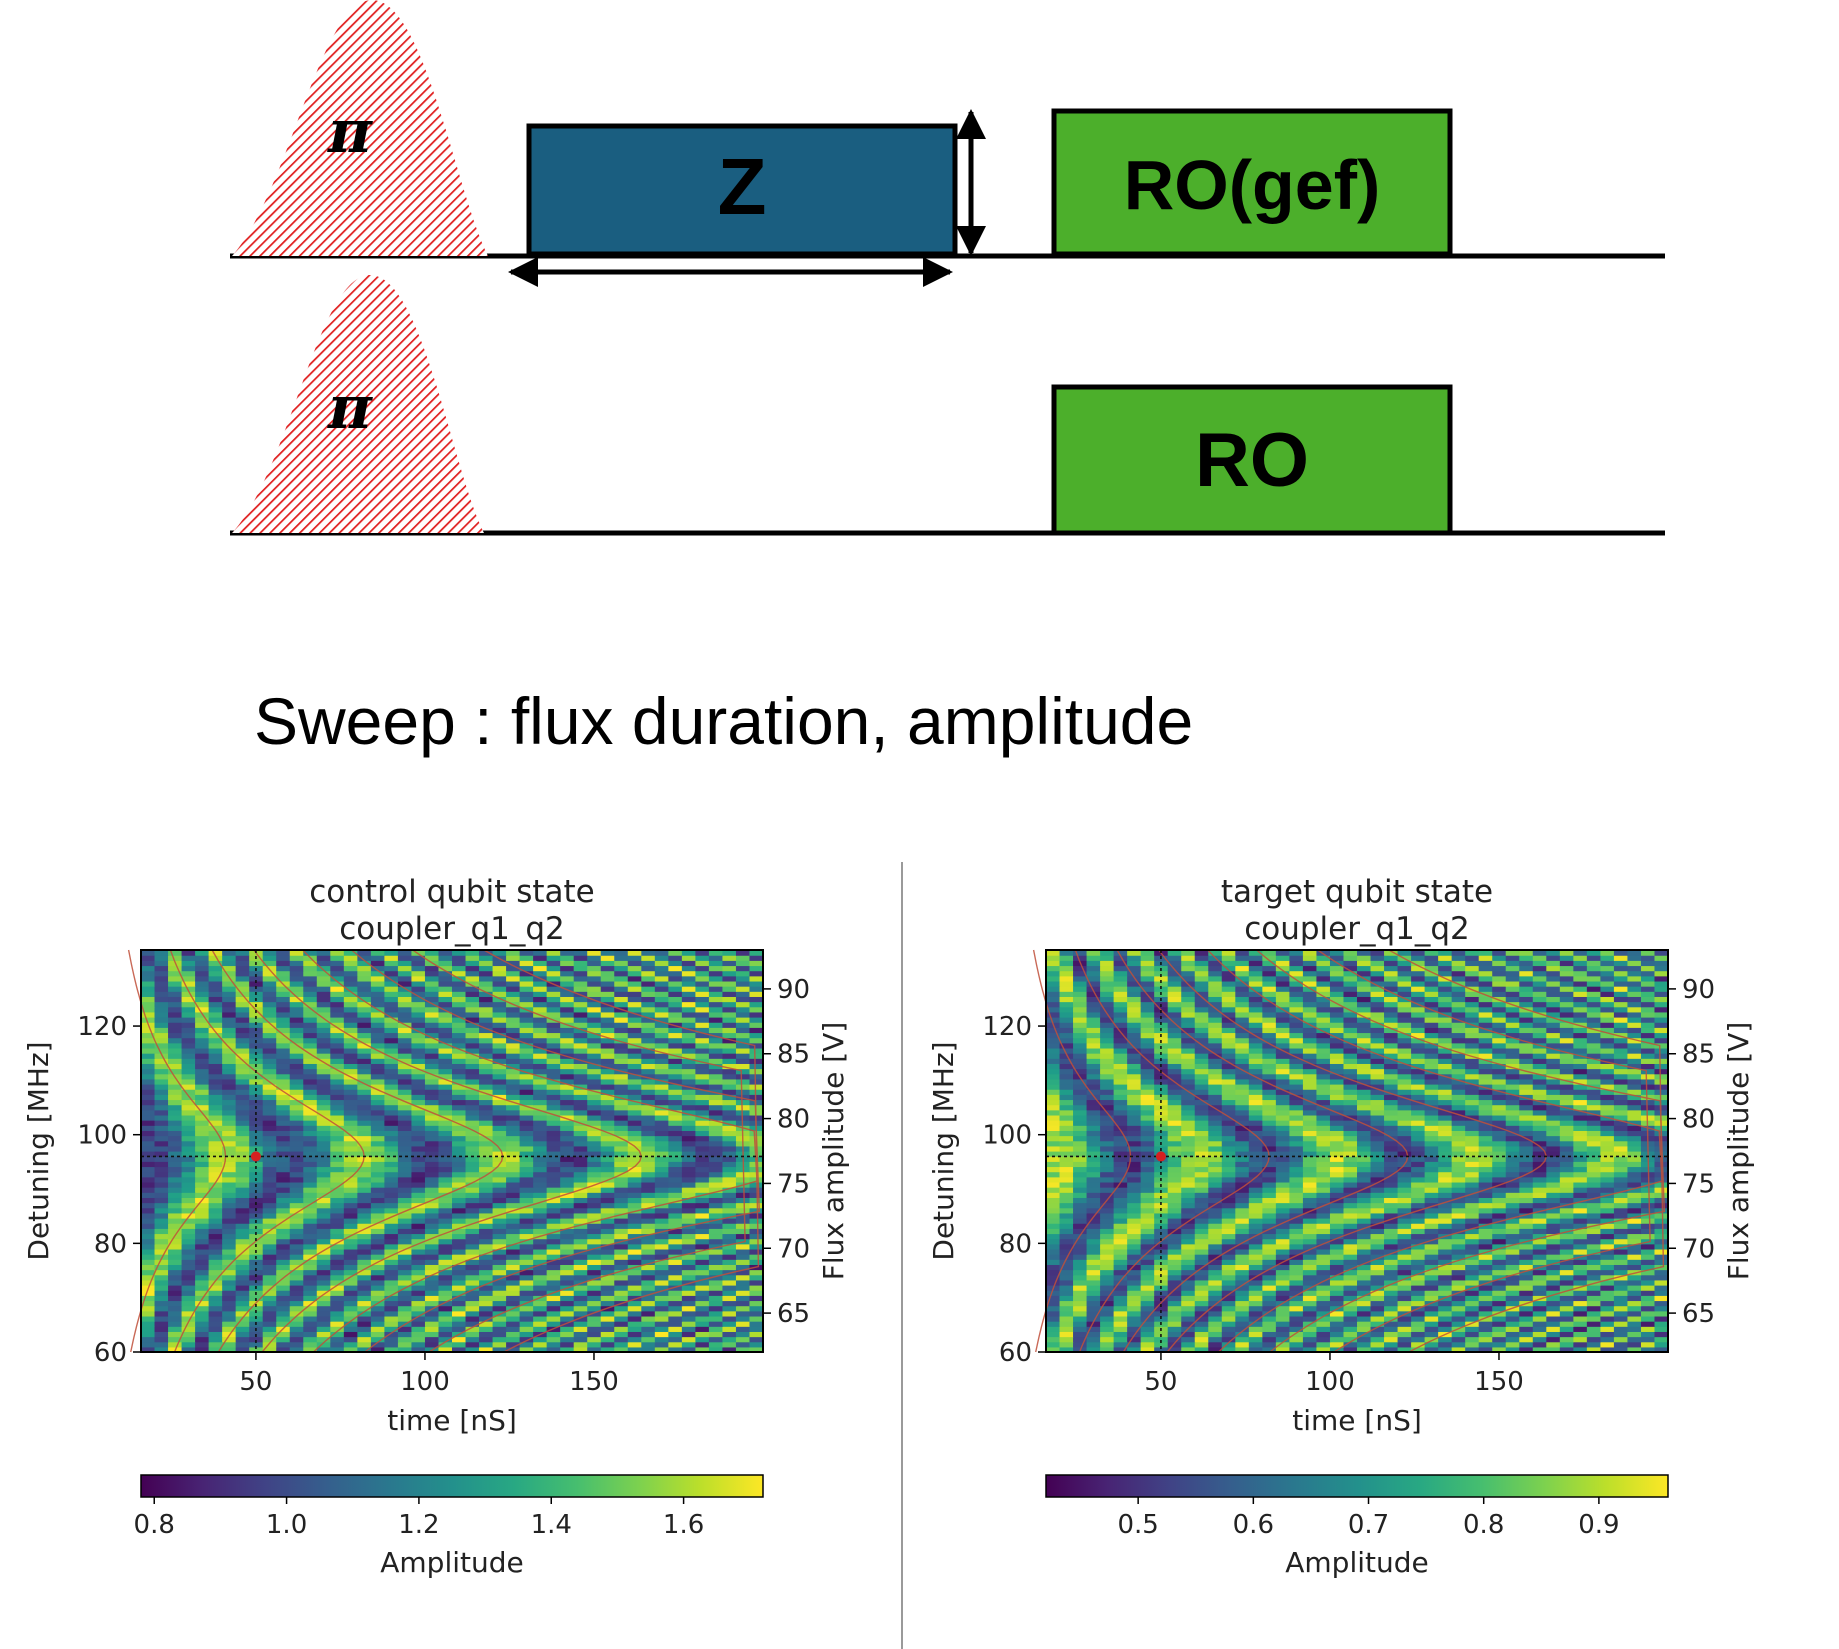 The height and width of the screenshot is (1649, 1839). Describe the element at coordinates (1137, 1525) in the screenshot. I see `colorbar-tick-label: 0.5` at that location.